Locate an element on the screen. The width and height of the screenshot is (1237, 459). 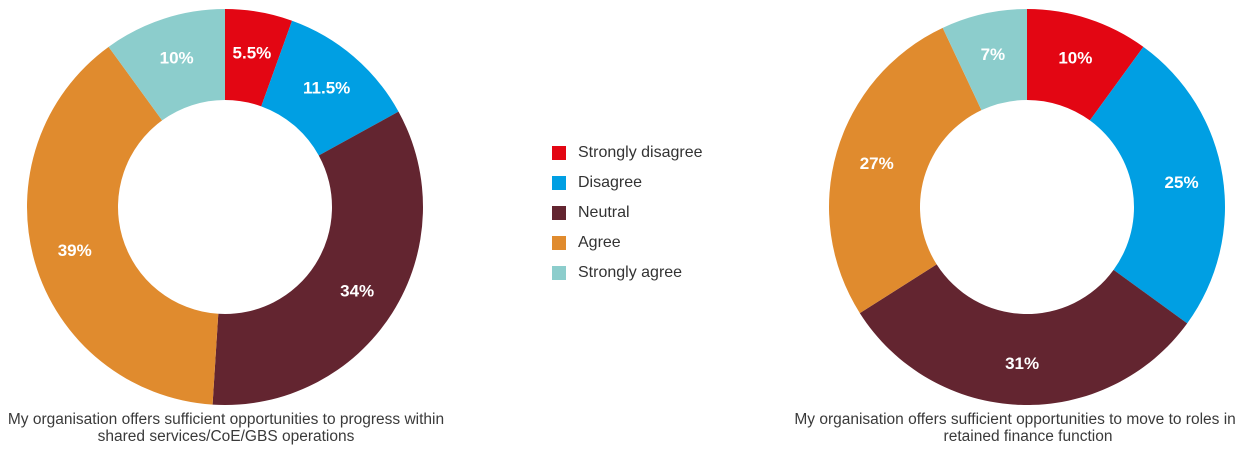
slice-label-strongly-disagree: 5.5% is located at coordinates (252, 52).